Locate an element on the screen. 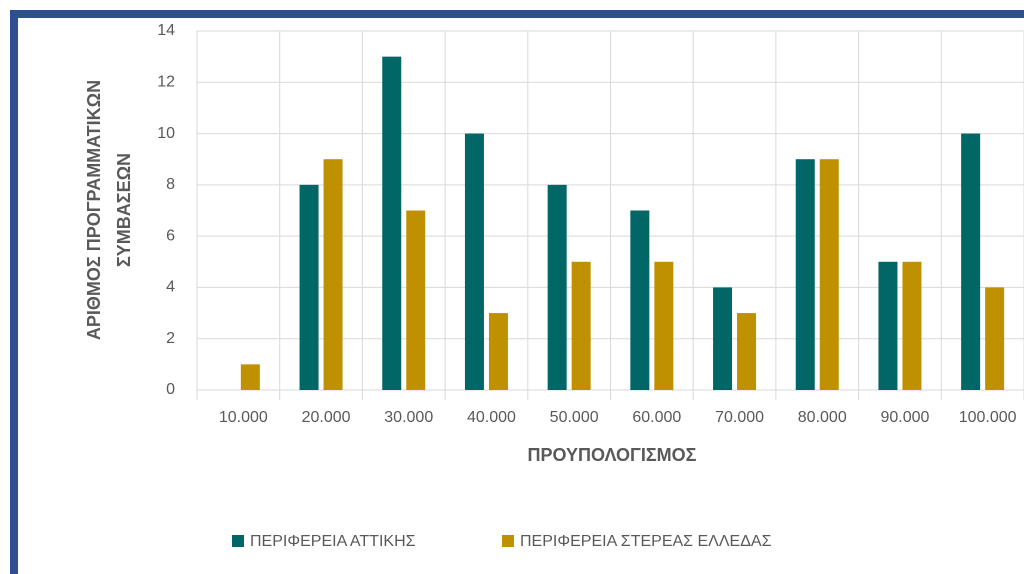 This screenshot has height=574, width=1024. y-axis-title: ΣΥΜΒΑΣΕΩΝ is located at coordinates (124, 210).